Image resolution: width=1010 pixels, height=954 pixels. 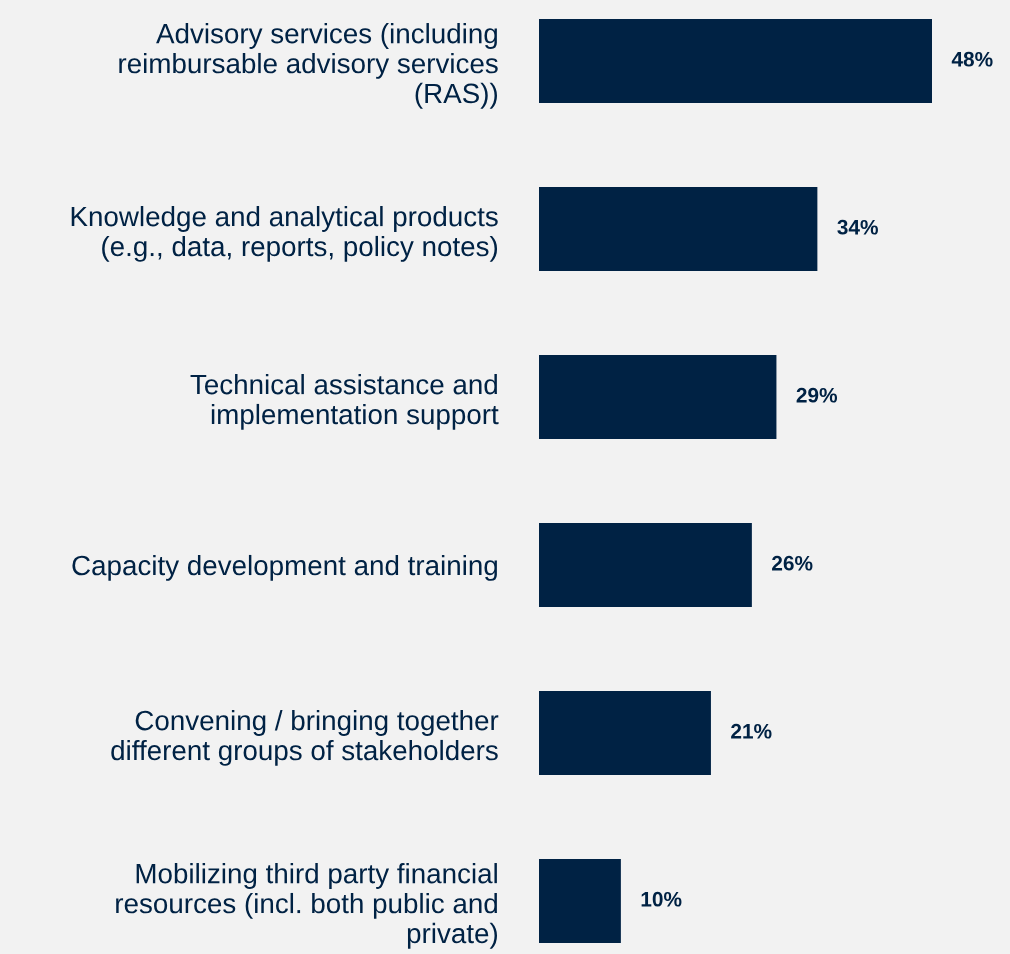 What do you see at coordinates (284, 567) in the screenshot?
I see `y-tick-label: Capacity development and training` at bounding box center [284, 567].